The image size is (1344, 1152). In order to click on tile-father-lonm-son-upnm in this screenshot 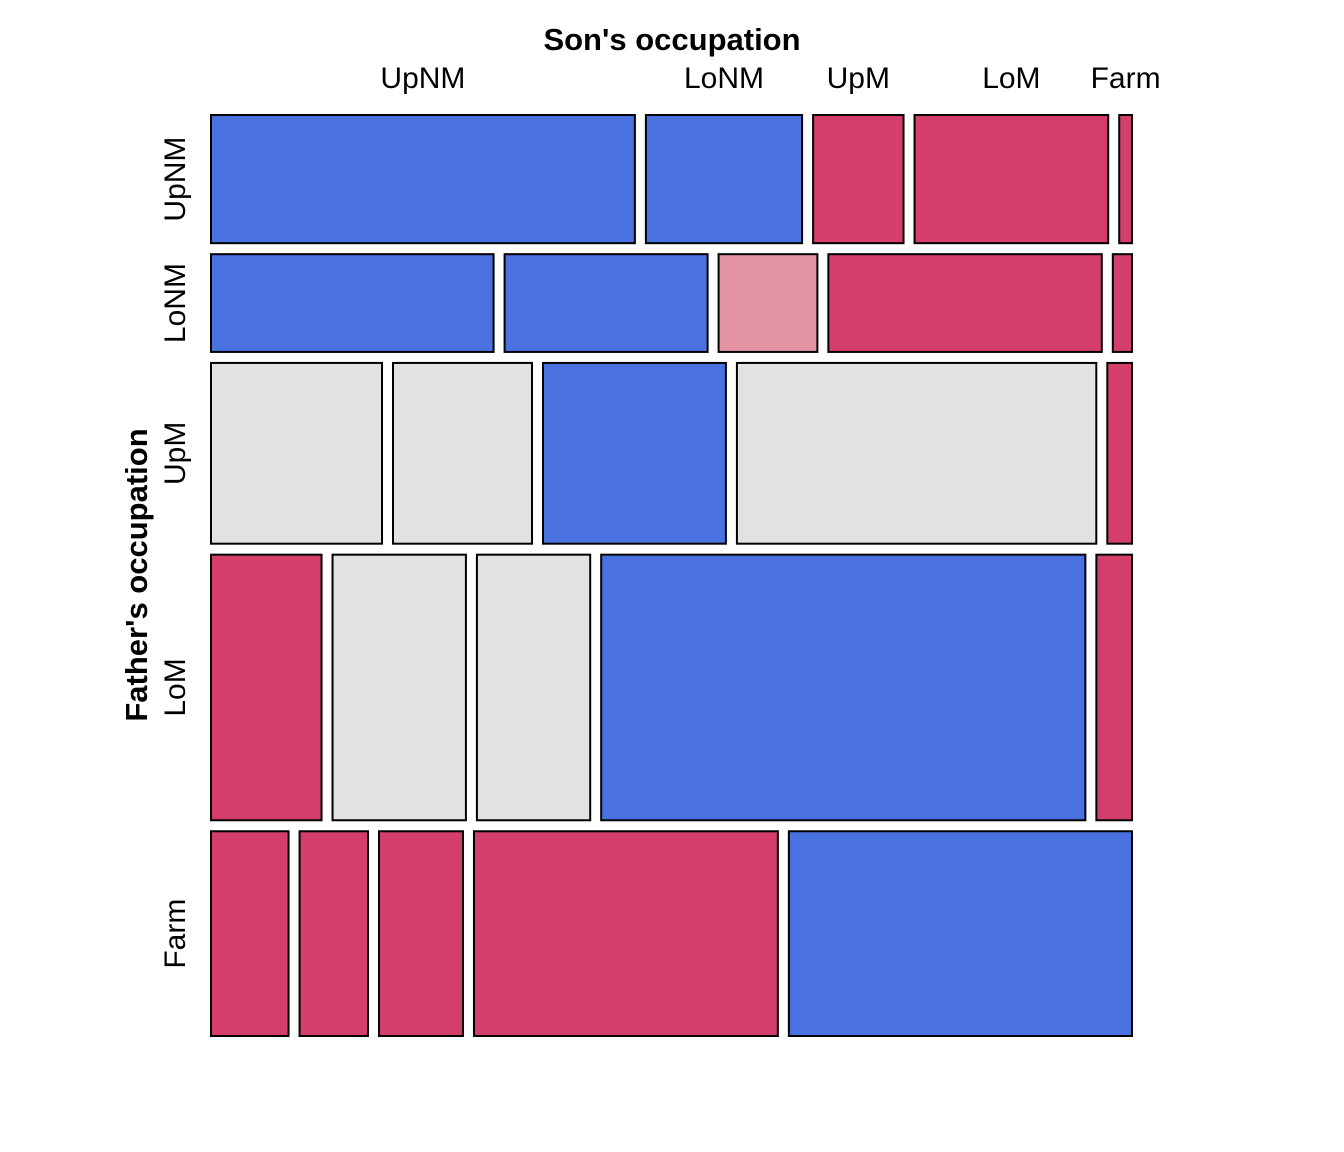, I will do `click(352, 303)`.